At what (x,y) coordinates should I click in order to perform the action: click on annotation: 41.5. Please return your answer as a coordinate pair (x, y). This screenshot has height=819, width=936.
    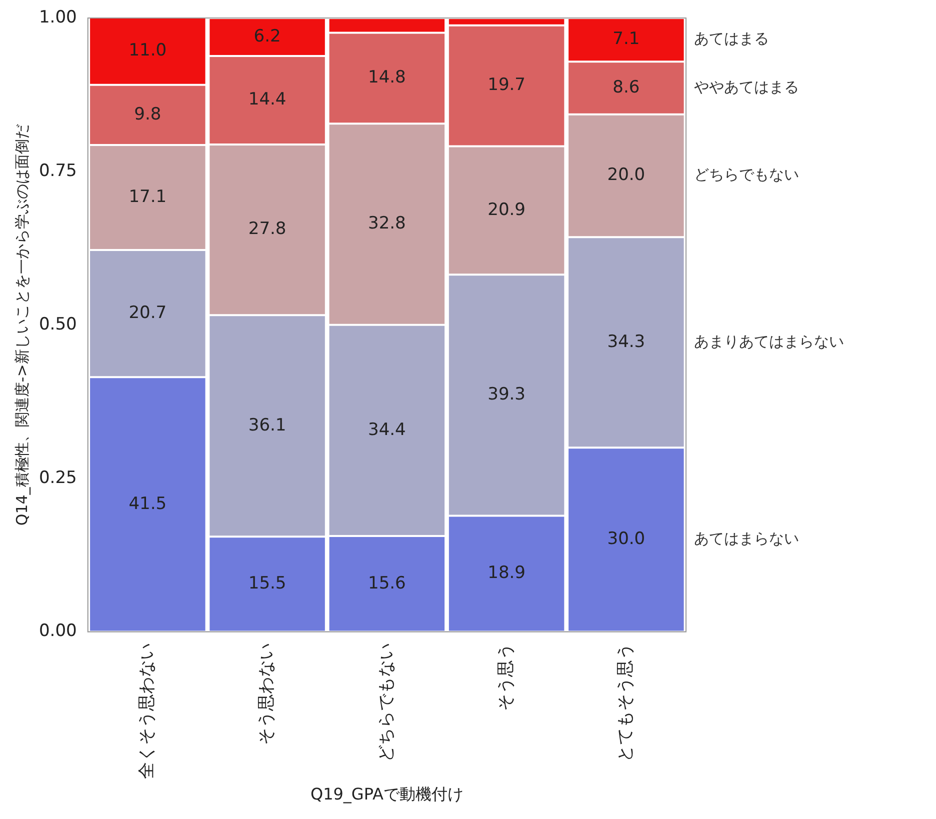
    Looking at the image, I should click on (147, 504).